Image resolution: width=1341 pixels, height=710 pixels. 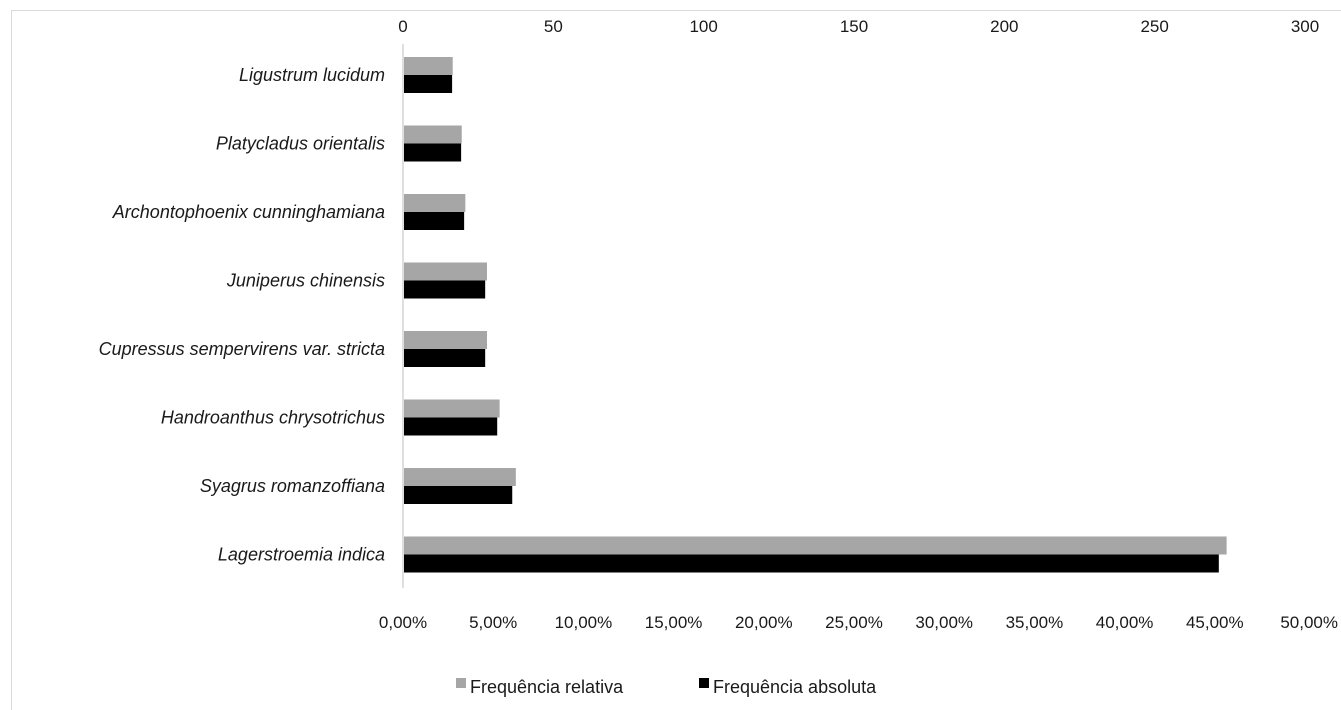 I want to click on top-tick-label: 300, so click(x=1305, y=26).